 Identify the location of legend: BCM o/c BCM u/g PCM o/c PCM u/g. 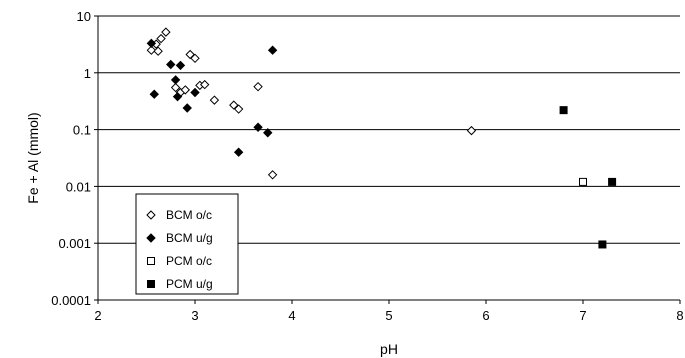
(187, 244).